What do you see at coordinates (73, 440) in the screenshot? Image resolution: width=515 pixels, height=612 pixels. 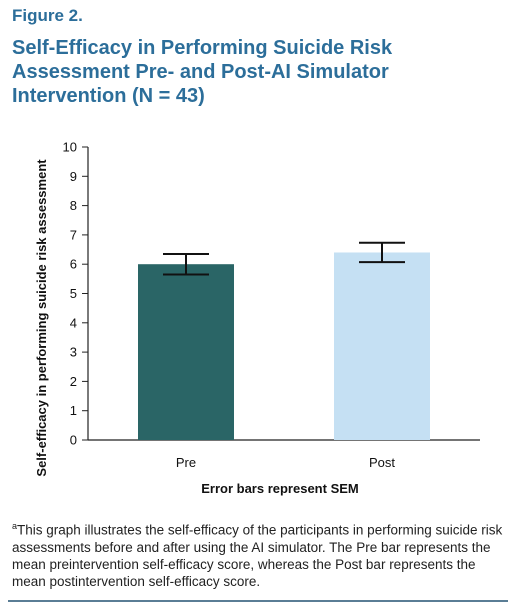 I see `y-tick-label: 0` at bounding box center [73, 440].